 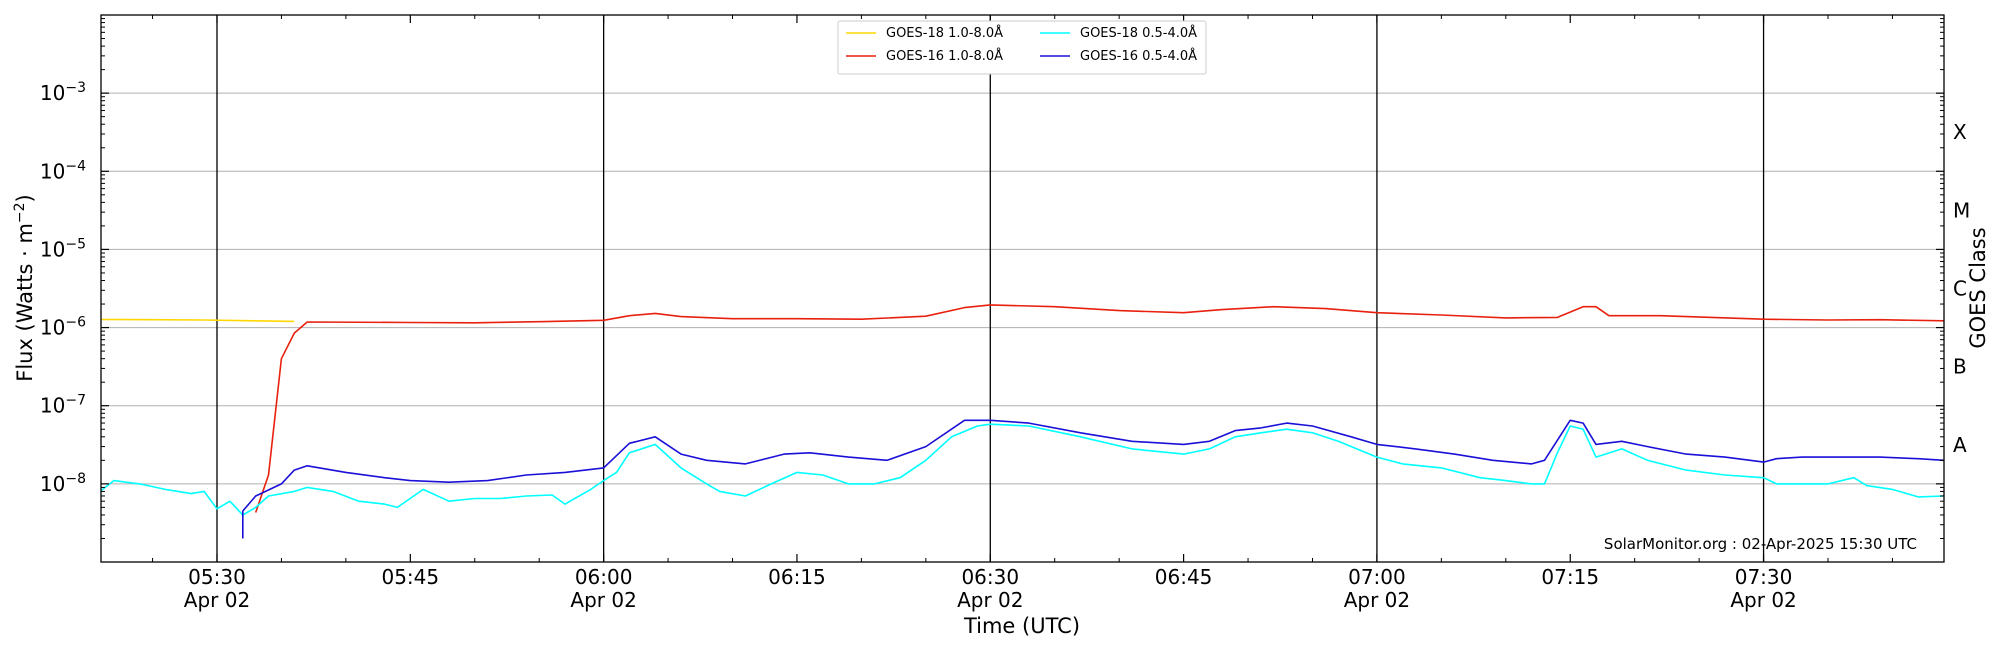 I want to click on y-tick-label: 10⁻⁴, so click(x=63, y=170).